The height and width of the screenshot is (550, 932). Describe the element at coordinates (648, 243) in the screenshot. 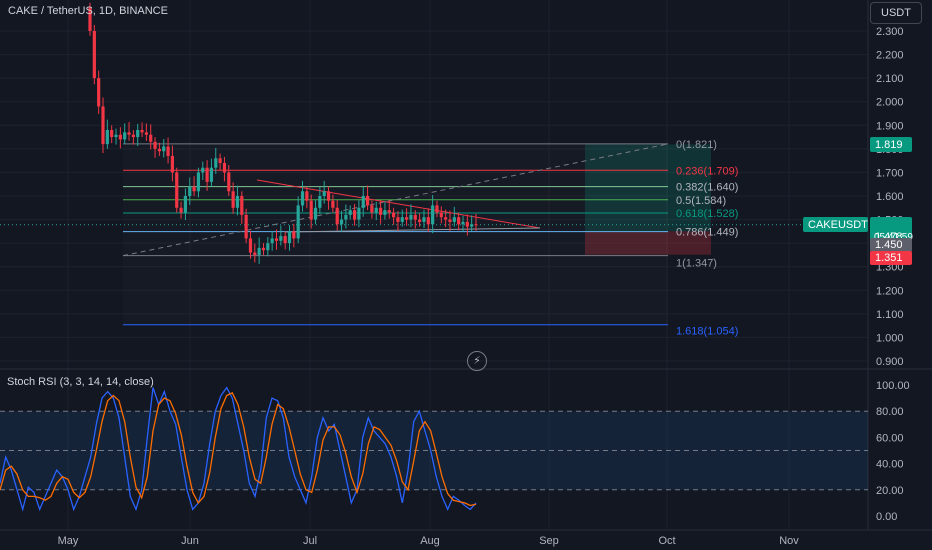

I see `position-loss-zone` at that location.